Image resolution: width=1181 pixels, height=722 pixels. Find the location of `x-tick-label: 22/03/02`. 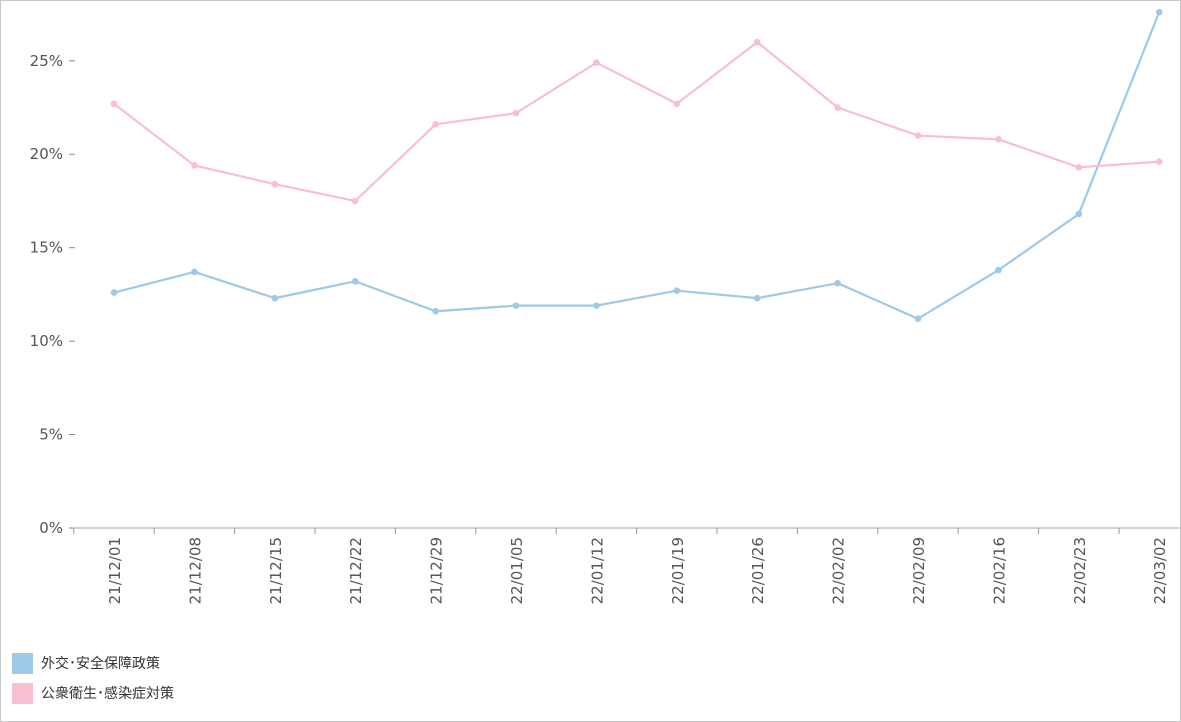

x-tick-label: 22/03/02 is located at coordinates (1160, 570).